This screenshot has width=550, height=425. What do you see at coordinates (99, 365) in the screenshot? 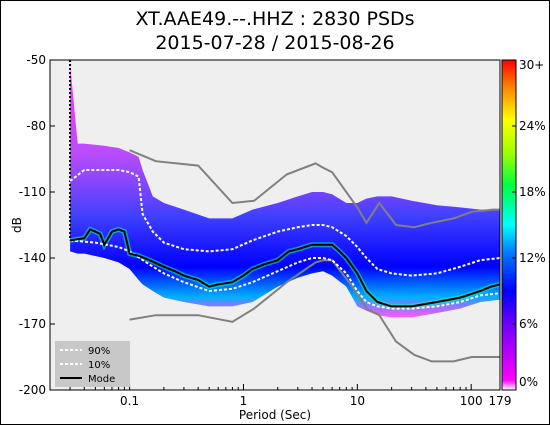
I see `legend-label-10: 10%` at bounding box center [99, 365].